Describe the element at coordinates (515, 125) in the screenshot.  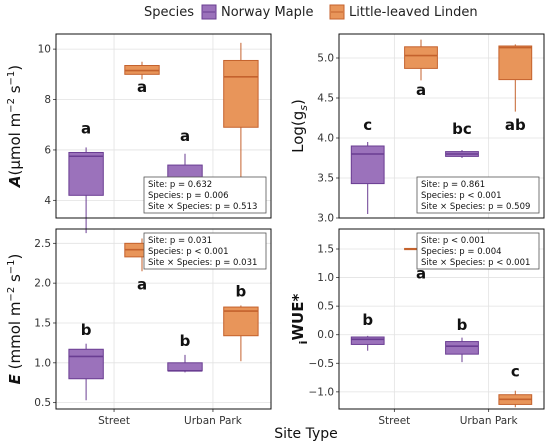
I see `significance-letter: ab` at that location.